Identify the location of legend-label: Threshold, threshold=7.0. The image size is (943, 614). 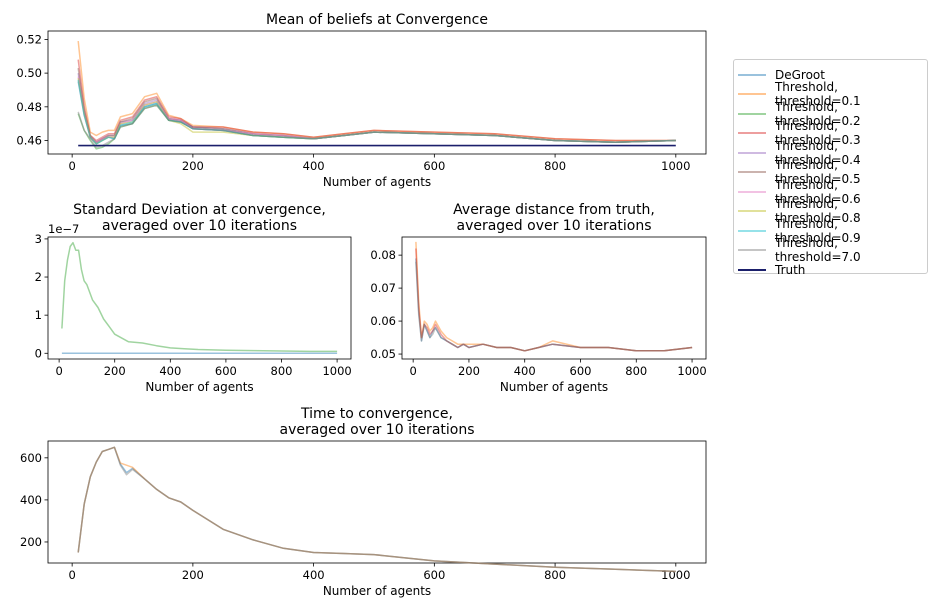
(817, 250).